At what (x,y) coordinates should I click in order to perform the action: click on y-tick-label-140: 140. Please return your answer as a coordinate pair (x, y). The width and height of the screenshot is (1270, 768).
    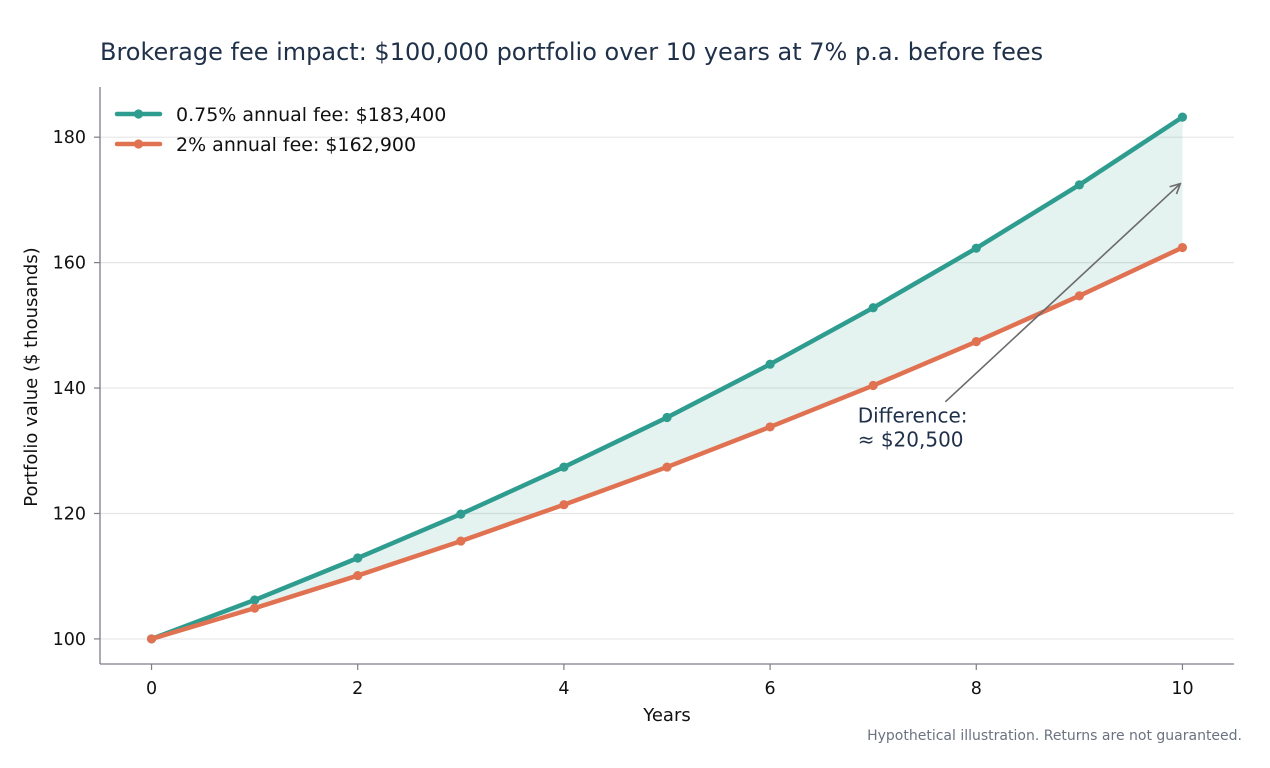
    Looking at the image, I should click on (69, 389).